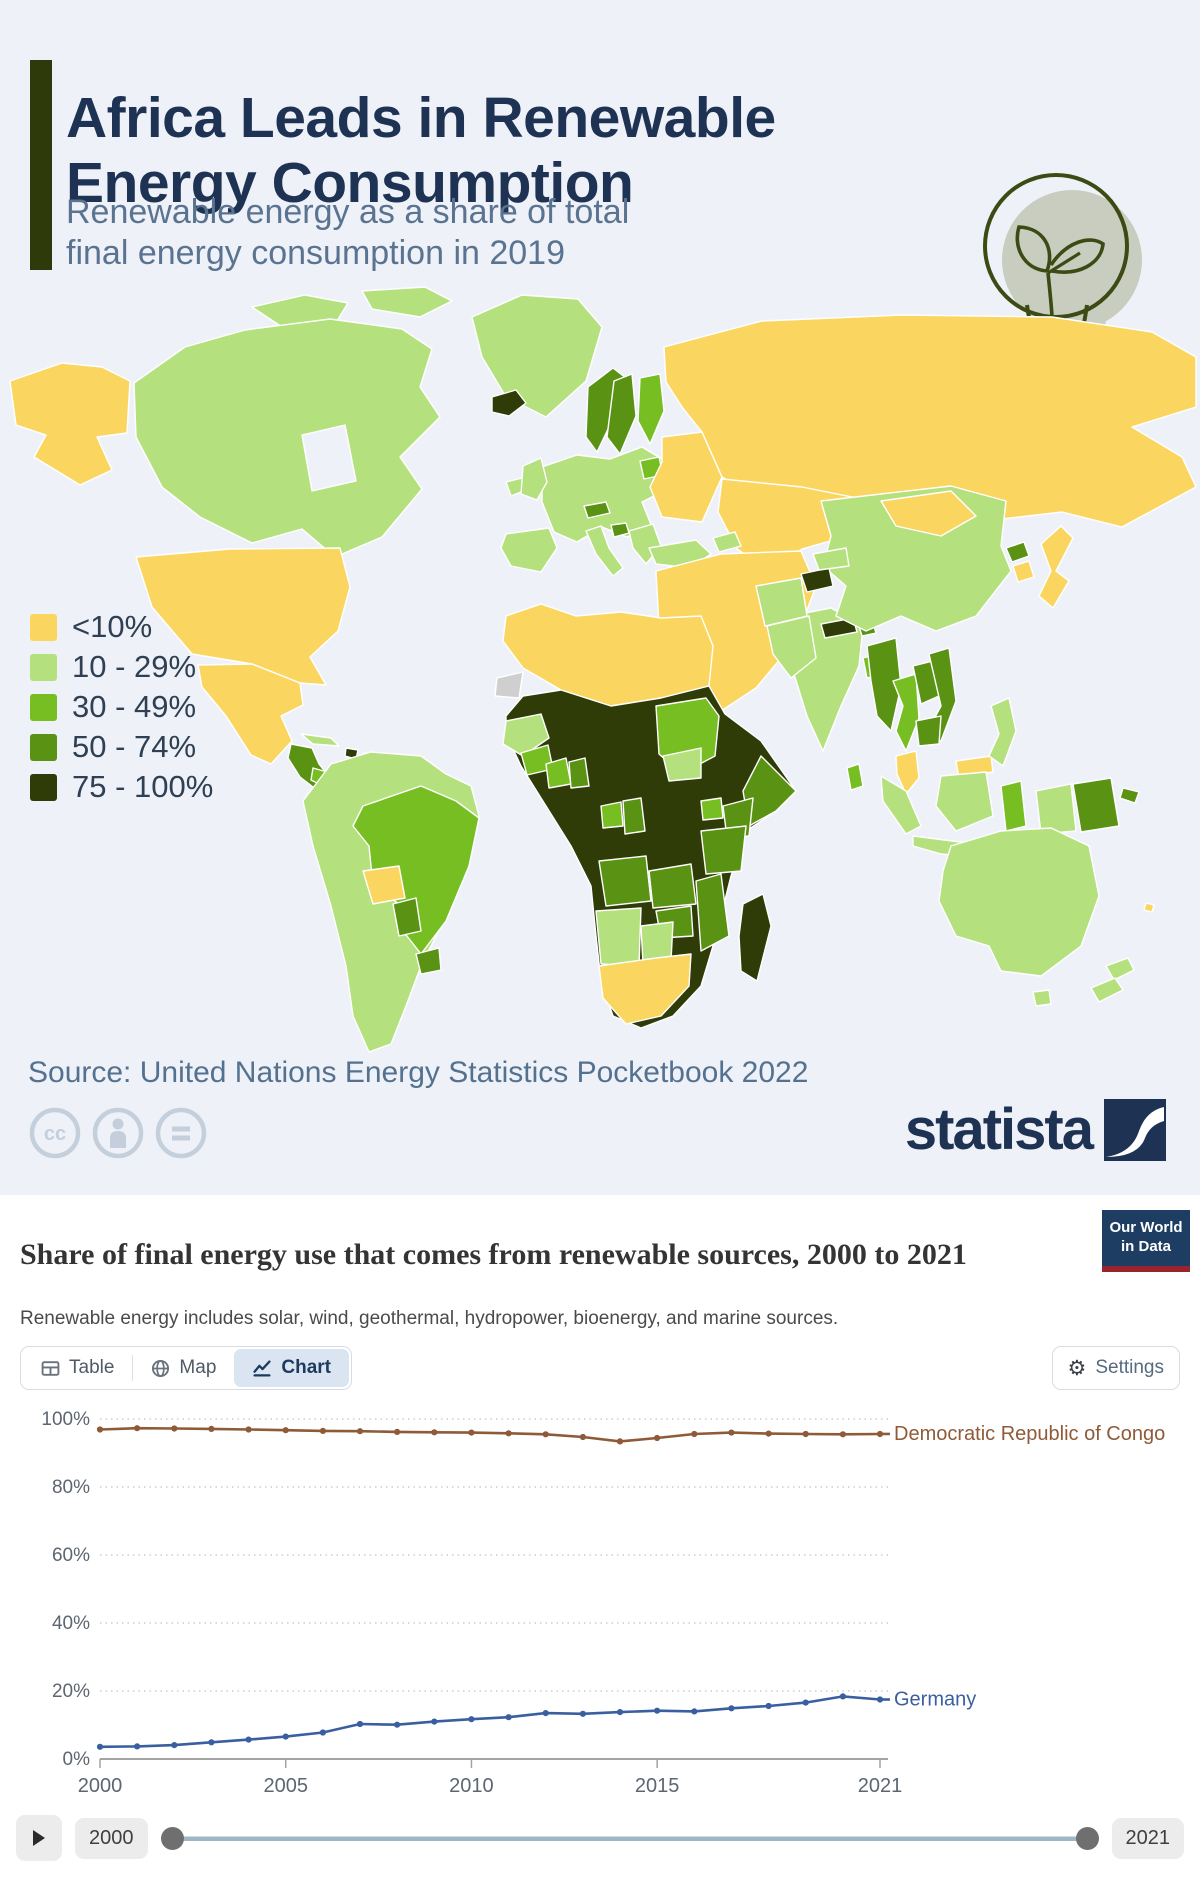  What do you see at coordinates (287, 438) in the screenshot?
I see `map-canada` at bounding box center [287, 438].